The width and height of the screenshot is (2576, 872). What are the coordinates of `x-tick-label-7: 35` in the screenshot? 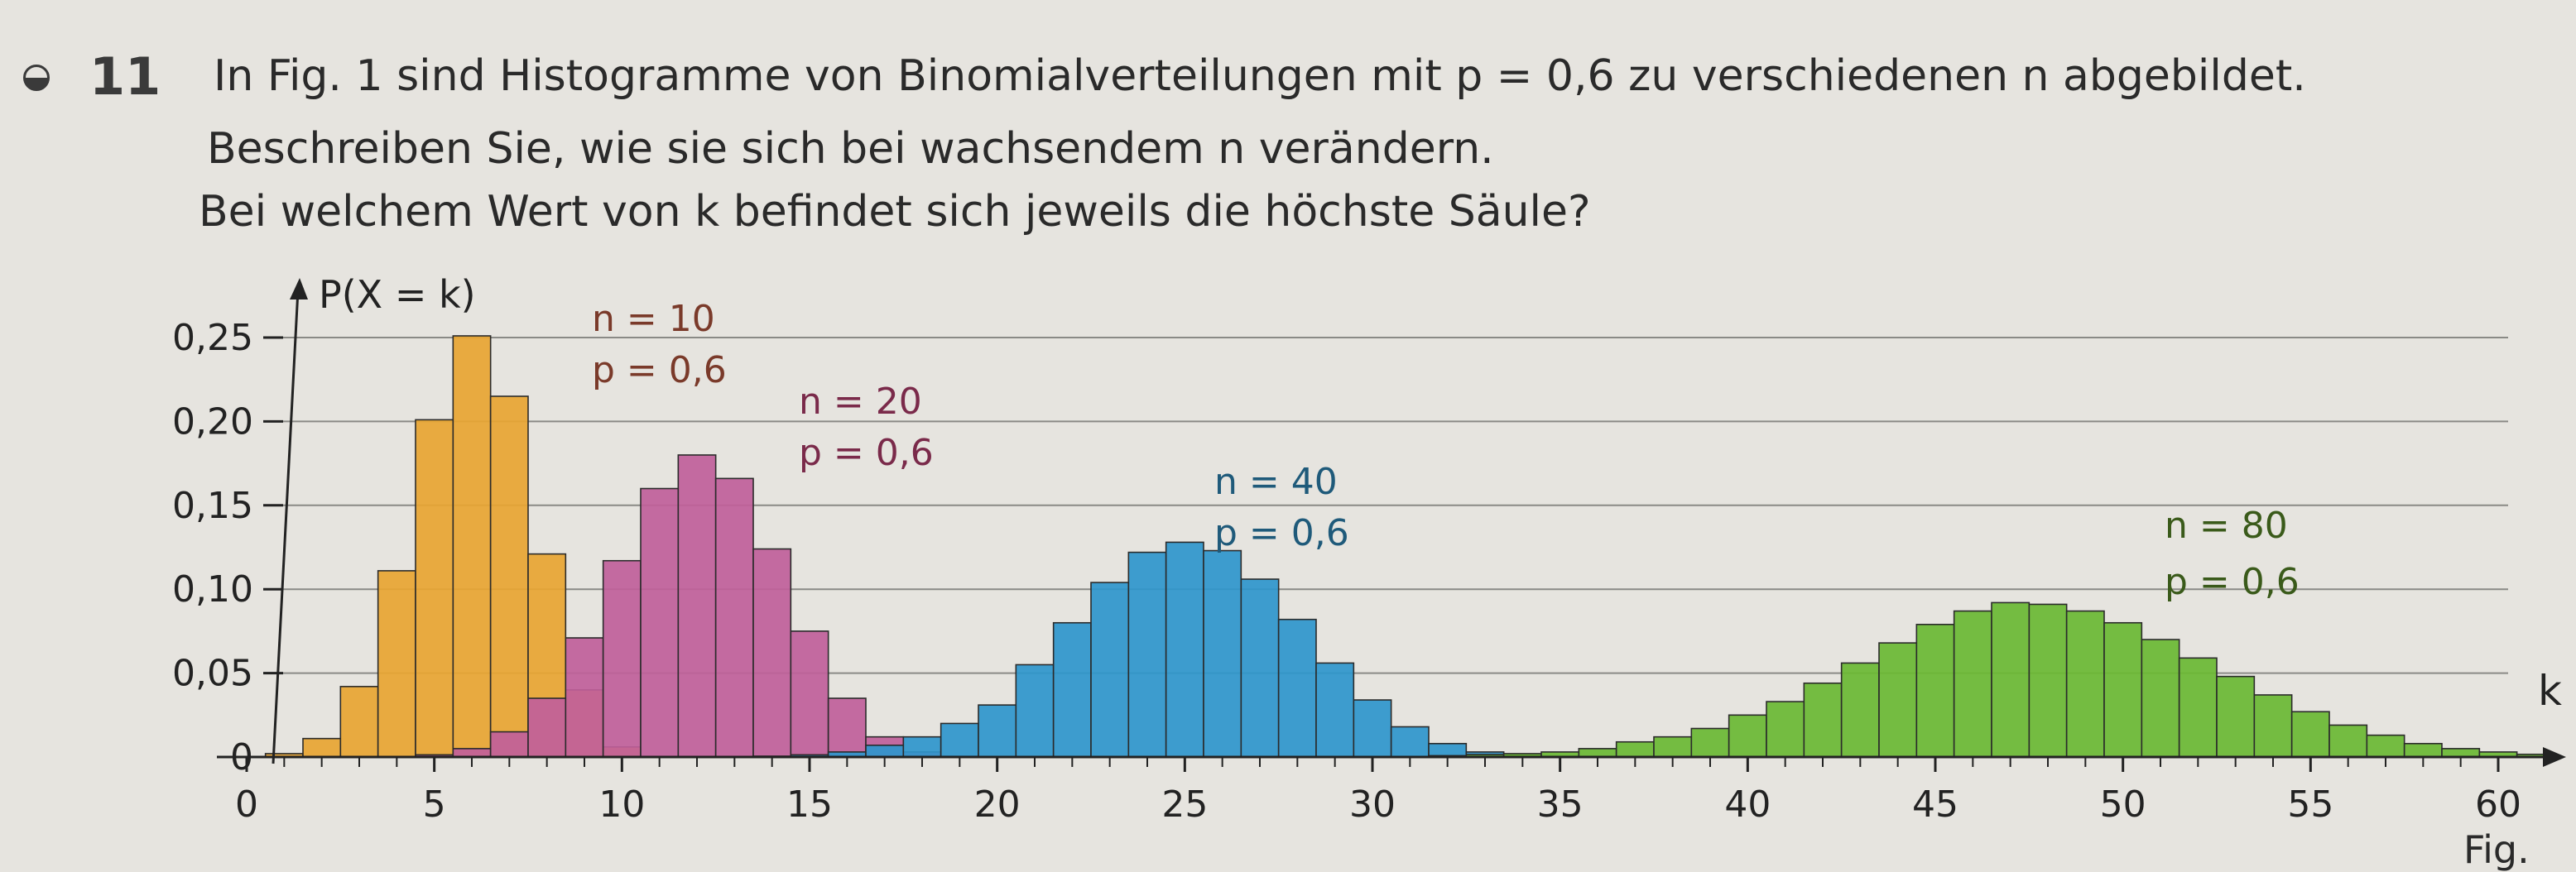 It's located at (1560, 804).